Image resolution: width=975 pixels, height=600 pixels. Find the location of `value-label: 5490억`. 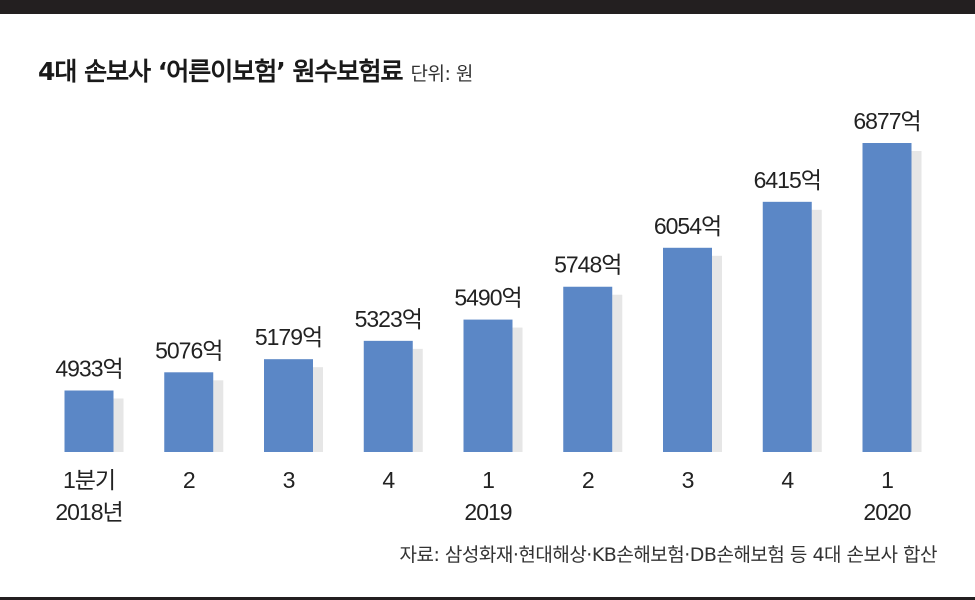

value-label: 5490억 is located at coordinates (487, 298).